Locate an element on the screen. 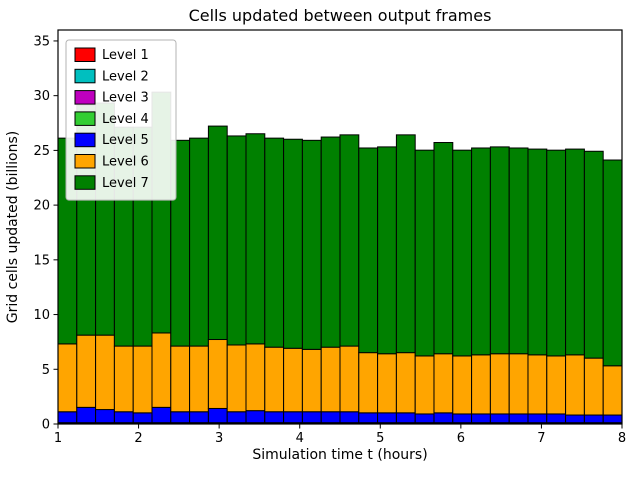 The image size is (640, 480). legend-item: Level 2 is located at coordinates (111, 76).